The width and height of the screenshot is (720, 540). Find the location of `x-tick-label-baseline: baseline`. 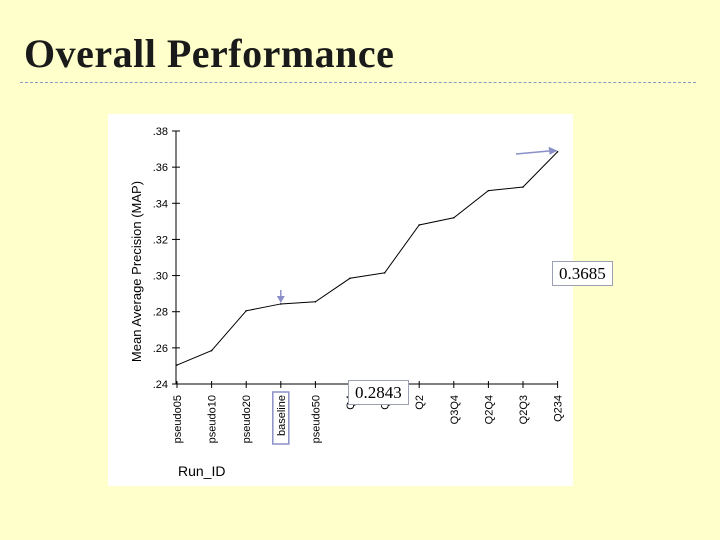

x-tick-label-baseline: baseline is located at coordinates (282, 415).